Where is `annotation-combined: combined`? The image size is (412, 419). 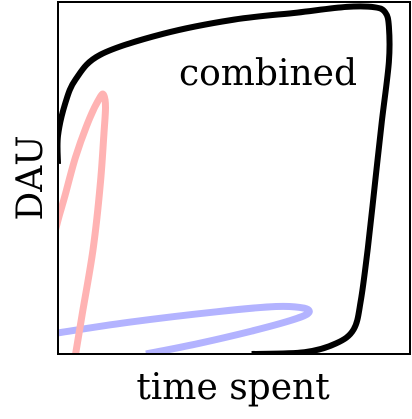
annotation-combined: combined is located at coordinates (268, 73).